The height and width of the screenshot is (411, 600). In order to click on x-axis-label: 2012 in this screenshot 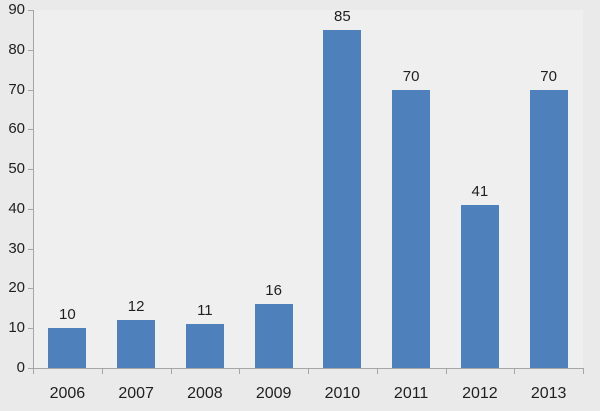, I will do `click(480, 393)`.